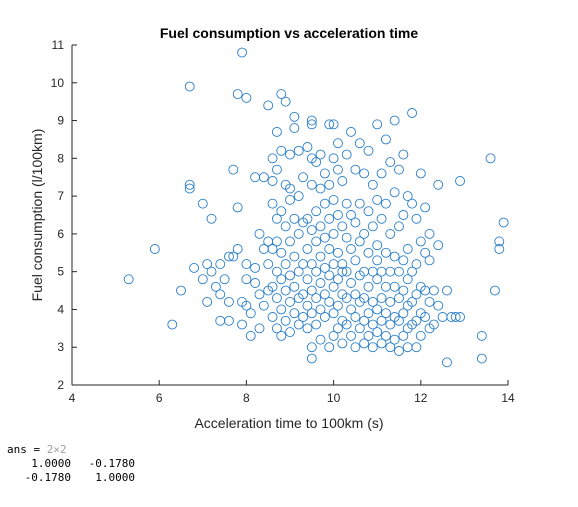  Describe the element at coordinates (60, 309) in the screenshot. I see `y-tick-label: 4` at that location.